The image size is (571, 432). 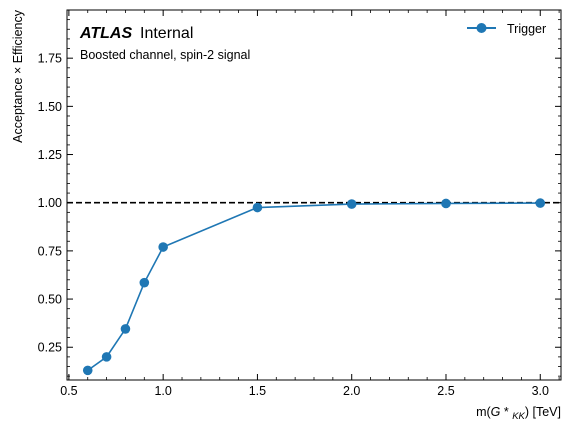 I want to click on x-tick-label: 1.5, so click(x=257, y=391).